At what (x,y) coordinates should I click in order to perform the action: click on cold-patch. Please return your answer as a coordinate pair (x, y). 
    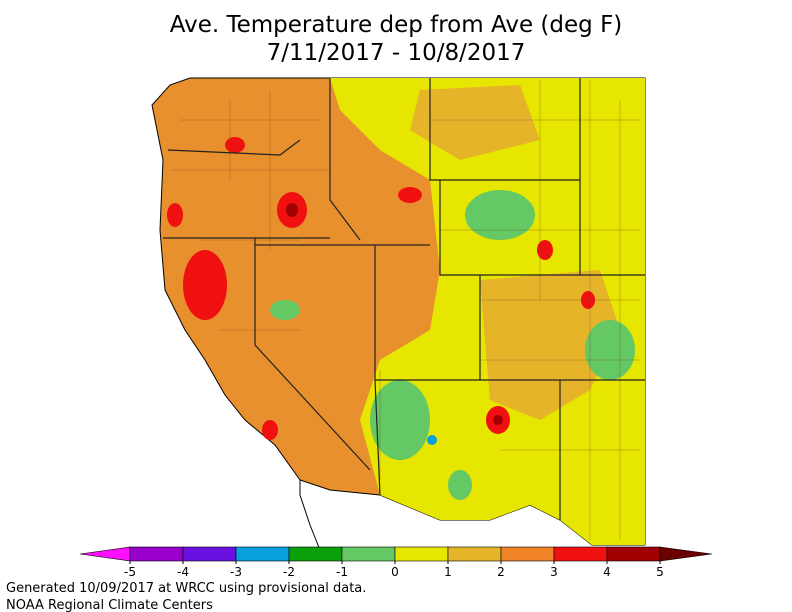
    Looking at the image, I should click on (432, 440).